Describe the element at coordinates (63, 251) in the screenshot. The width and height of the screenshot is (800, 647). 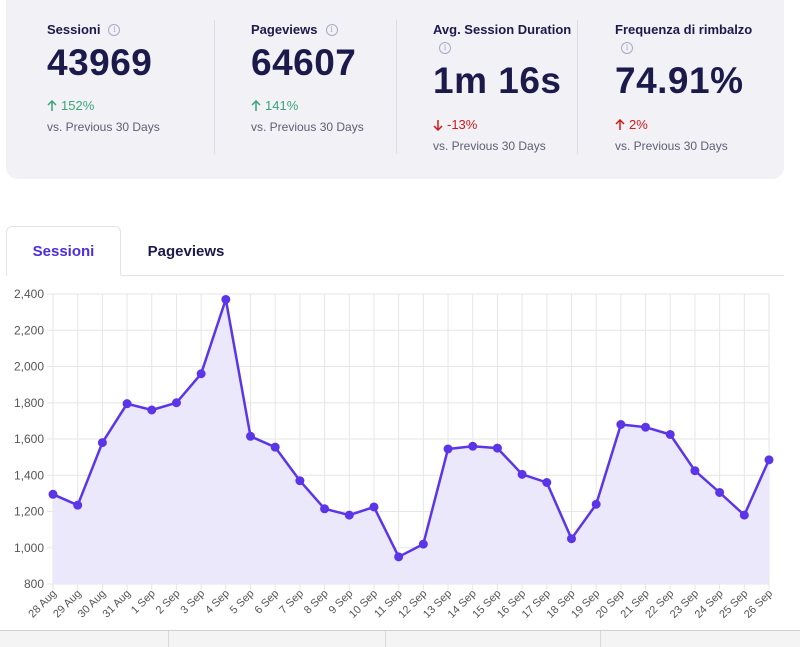
I see `tab-sessions: Sessioni` at that location.